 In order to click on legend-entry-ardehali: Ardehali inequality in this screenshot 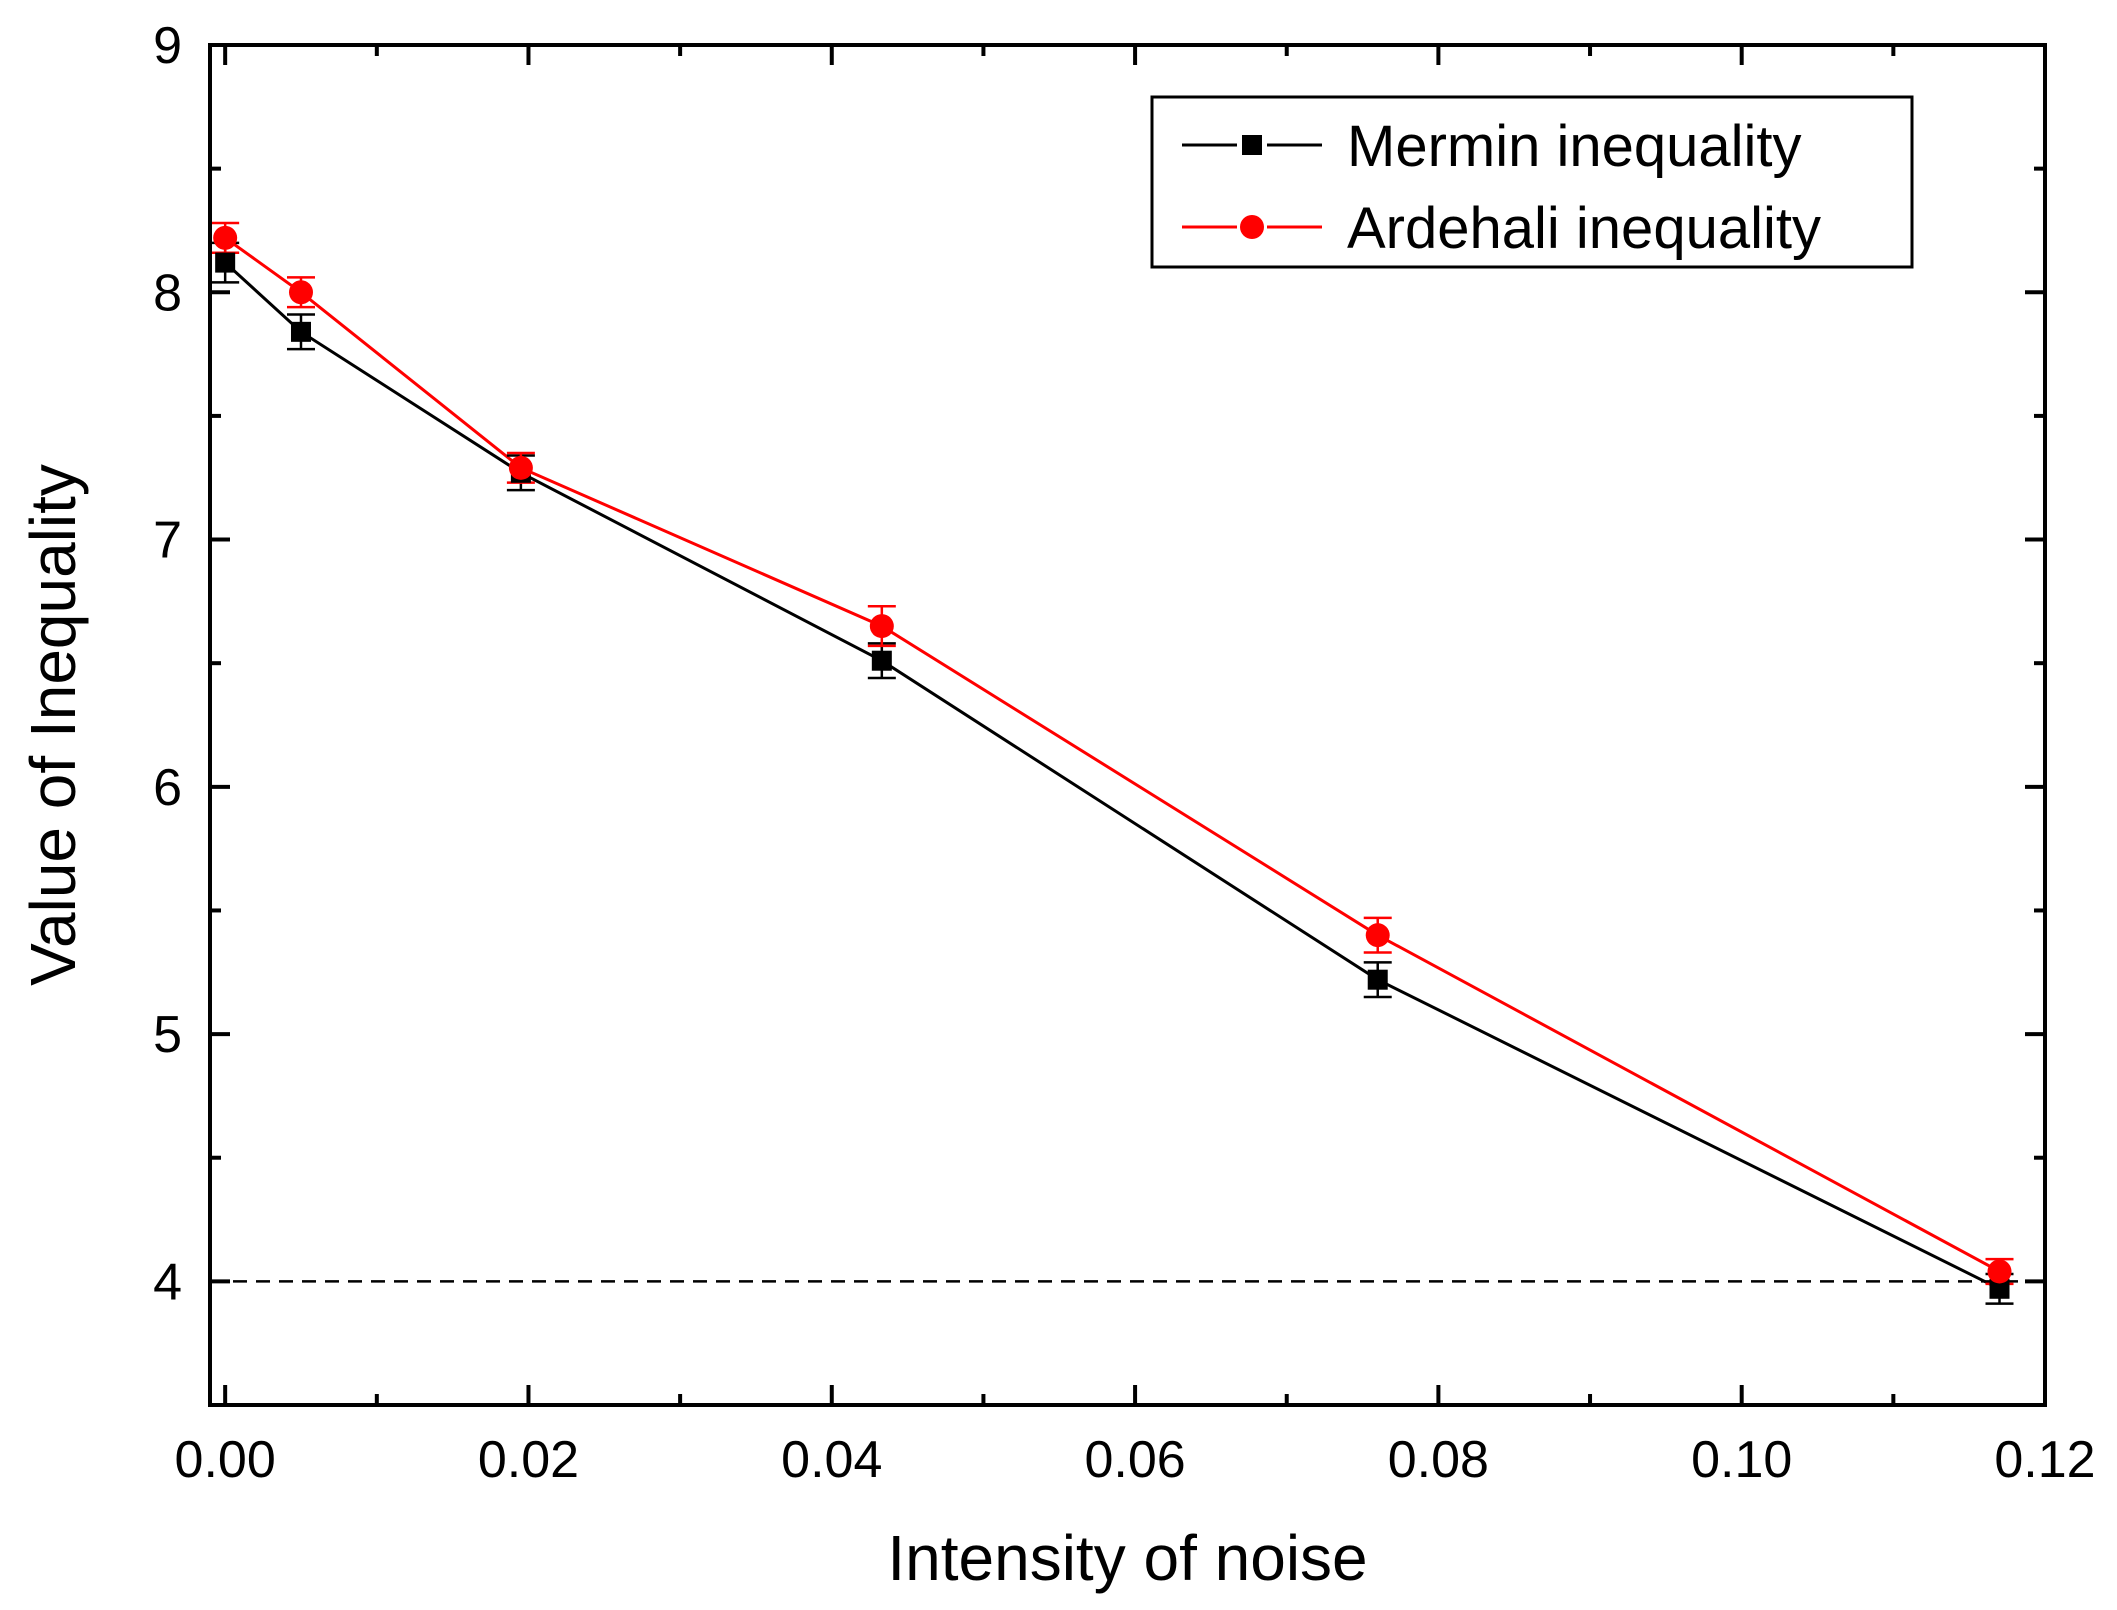, I will do `click(1501, 228)`.